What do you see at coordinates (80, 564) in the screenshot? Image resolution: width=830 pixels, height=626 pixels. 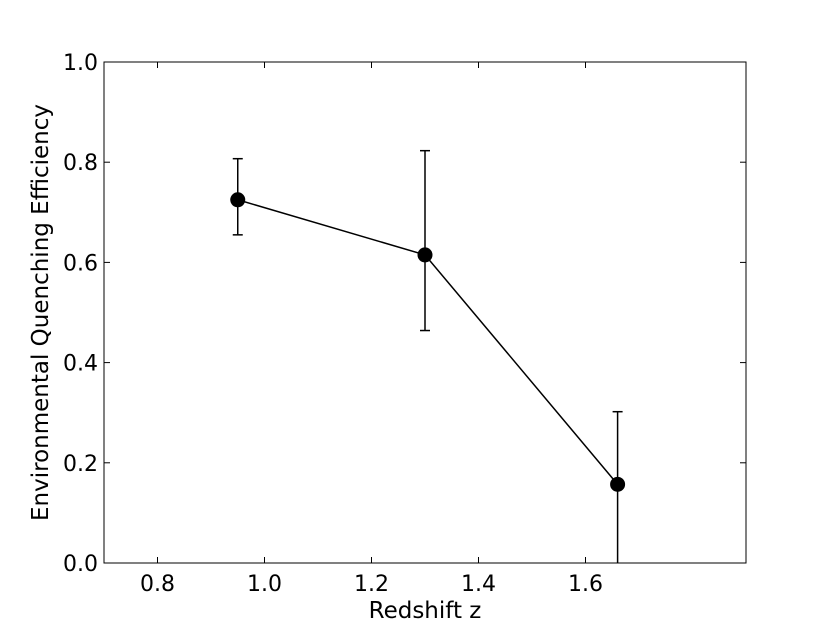 I see `y-tick-label: 0.0` at bounding box center [80, 564].